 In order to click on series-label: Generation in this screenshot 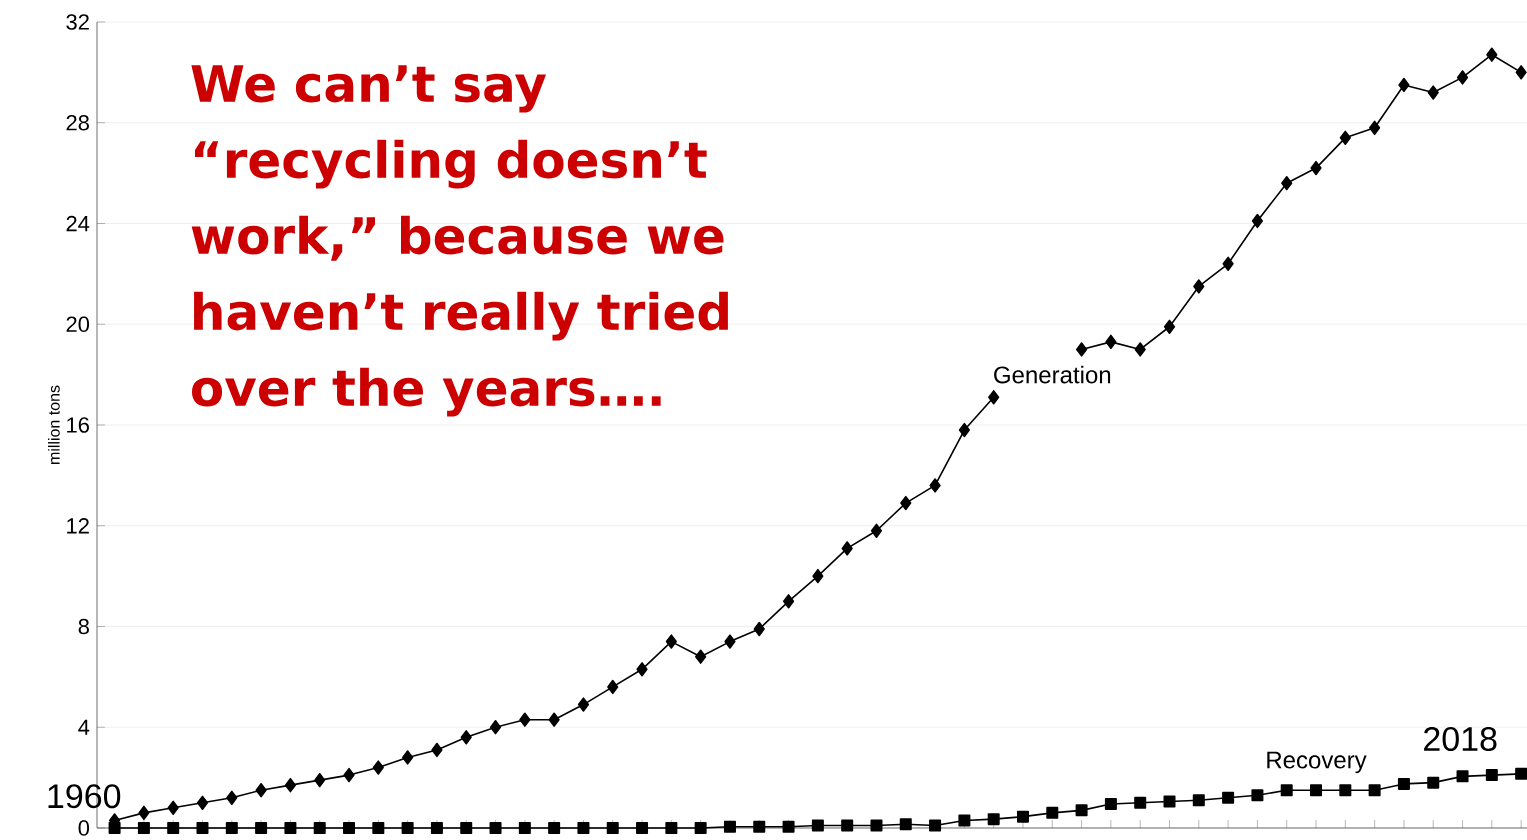, I will do `click(1052, 374)`.